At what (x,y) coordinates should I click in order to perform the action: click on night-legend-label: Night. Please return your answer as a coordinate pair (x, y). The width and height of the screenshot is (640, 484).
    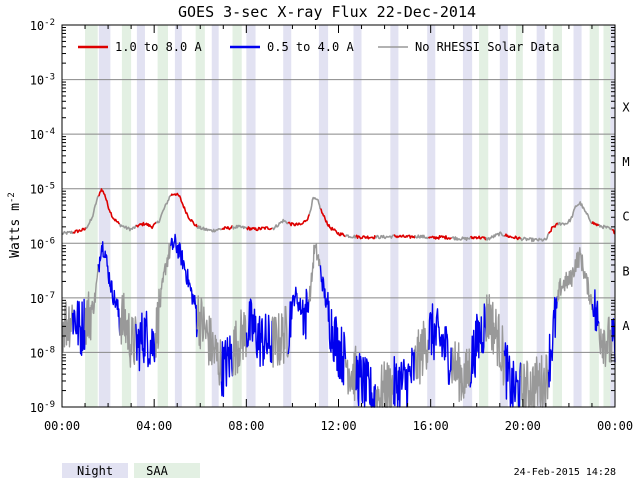
    Looking at the image, I should click on (95, 471).